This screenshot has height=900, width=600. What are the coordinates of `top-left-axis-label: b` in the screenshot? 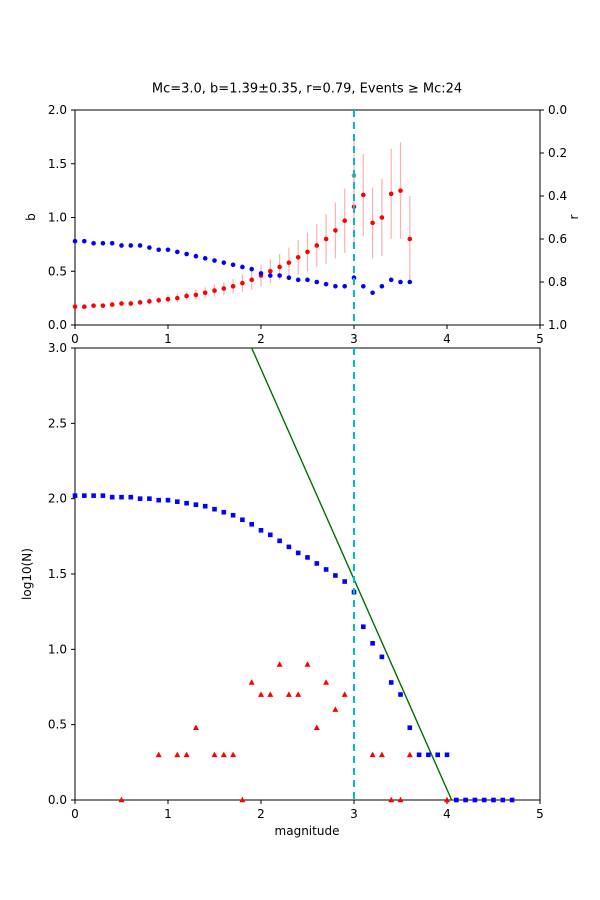 It's located at (31, 217).